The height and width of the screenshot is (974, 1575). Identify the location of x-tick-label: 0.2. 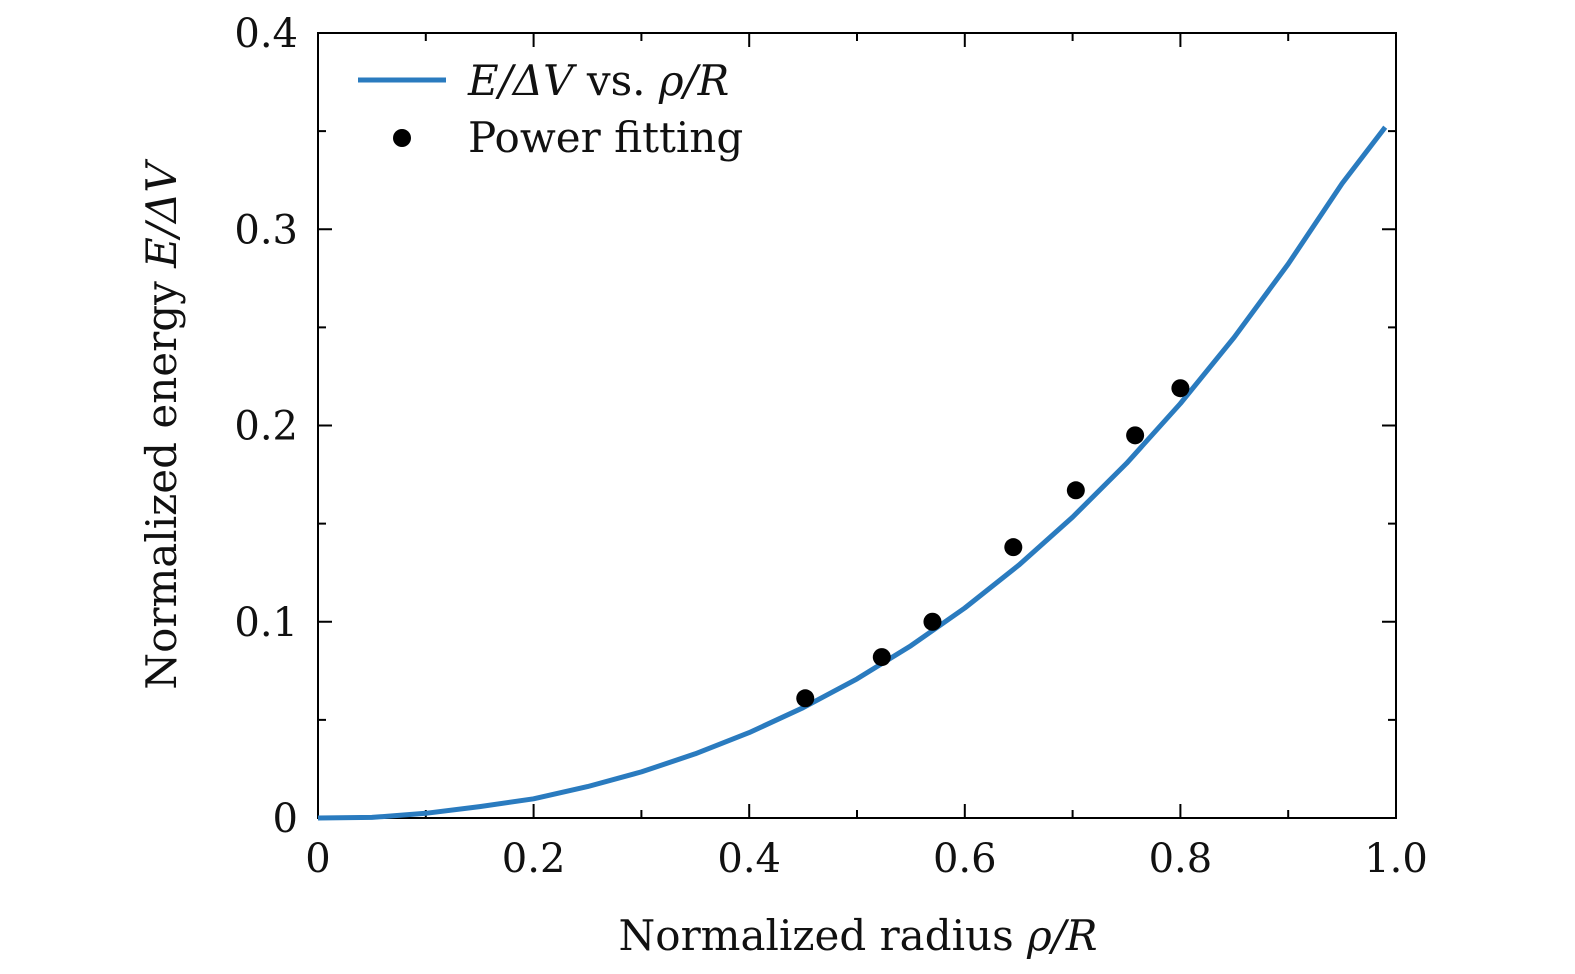
(534, 859).